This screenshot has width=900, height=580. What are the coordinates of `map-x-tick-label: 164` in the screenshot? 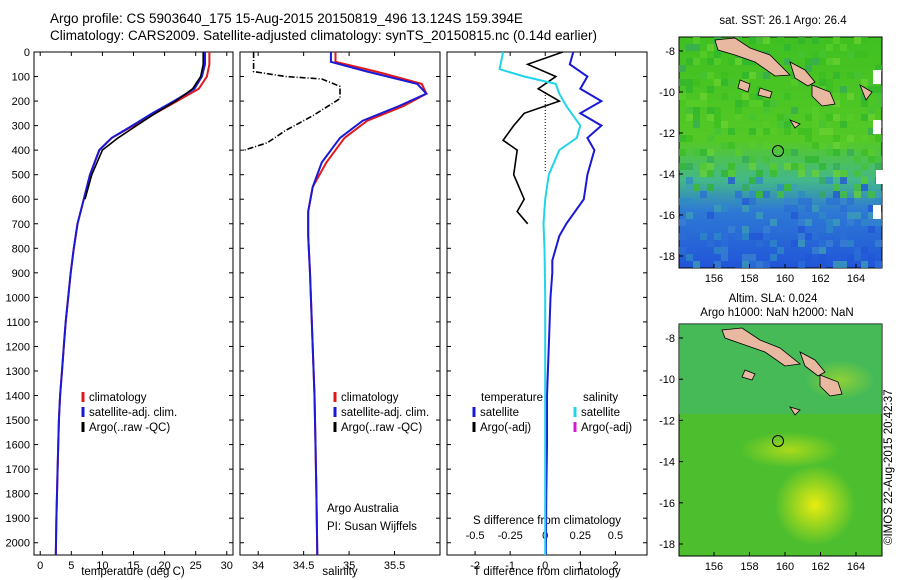 It's located at (856, 279).